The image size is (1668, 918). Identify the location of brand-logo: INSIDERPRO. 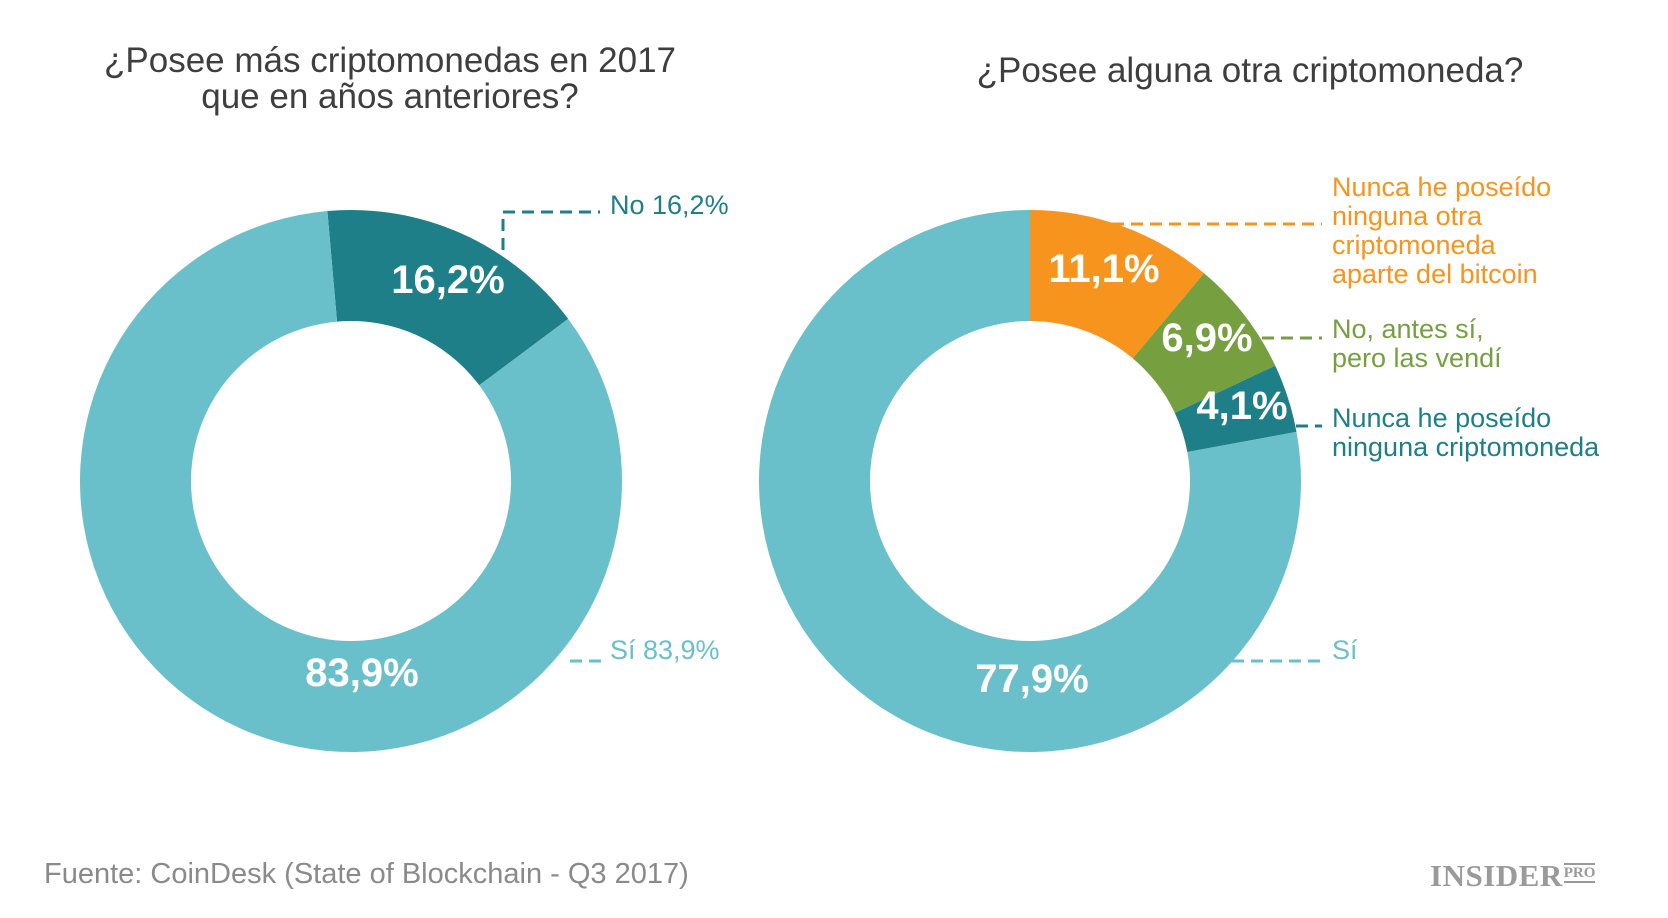
(1513, 876).